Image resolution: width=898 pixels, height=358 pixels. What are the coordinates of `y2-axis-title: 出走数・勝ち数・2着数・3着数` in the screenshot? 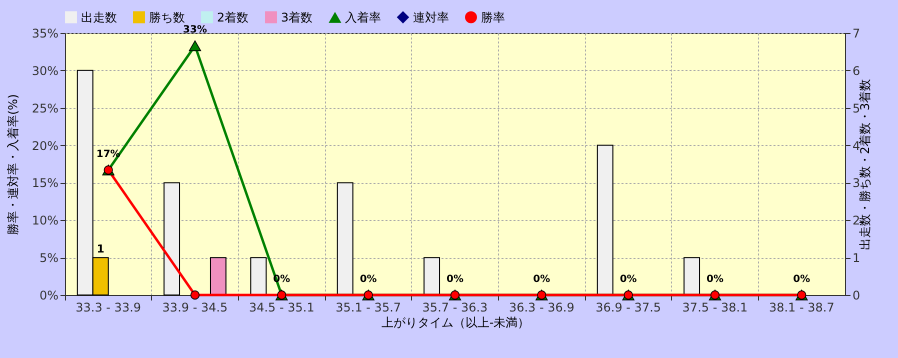 It's located at (865, 164).